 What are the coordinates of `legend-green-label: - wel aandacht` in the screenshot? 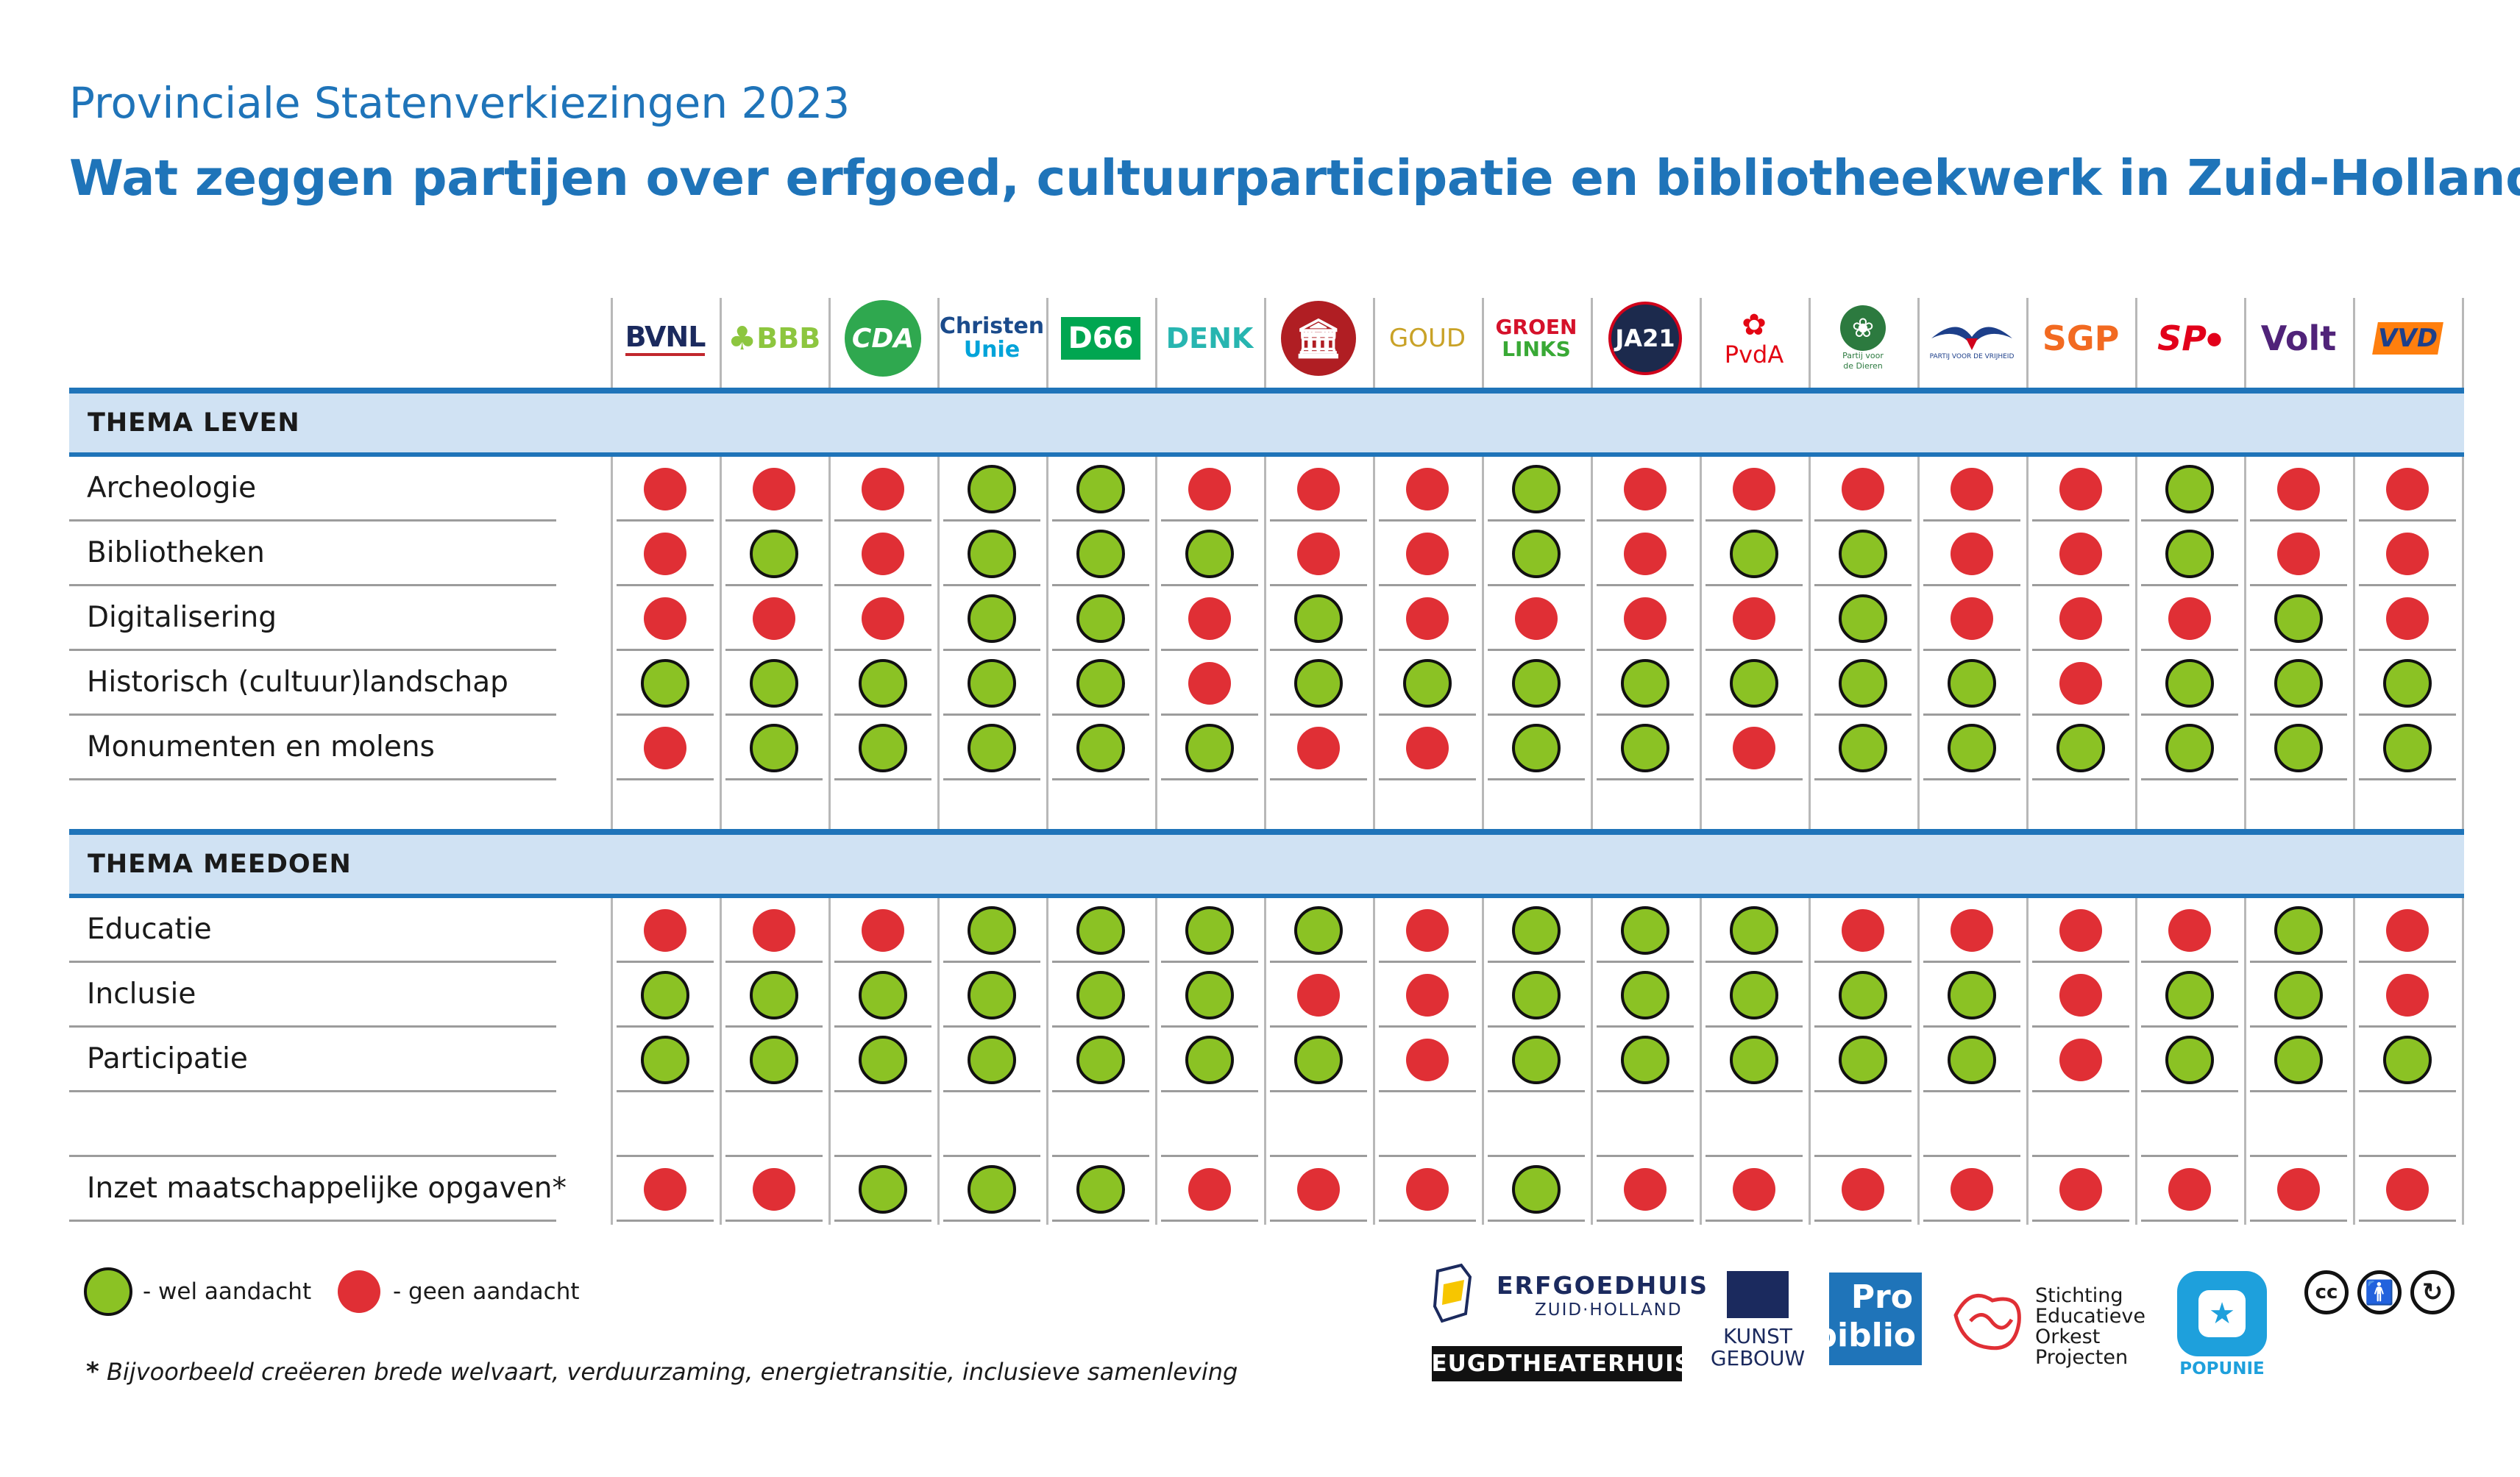 It's located at (227, 1291).